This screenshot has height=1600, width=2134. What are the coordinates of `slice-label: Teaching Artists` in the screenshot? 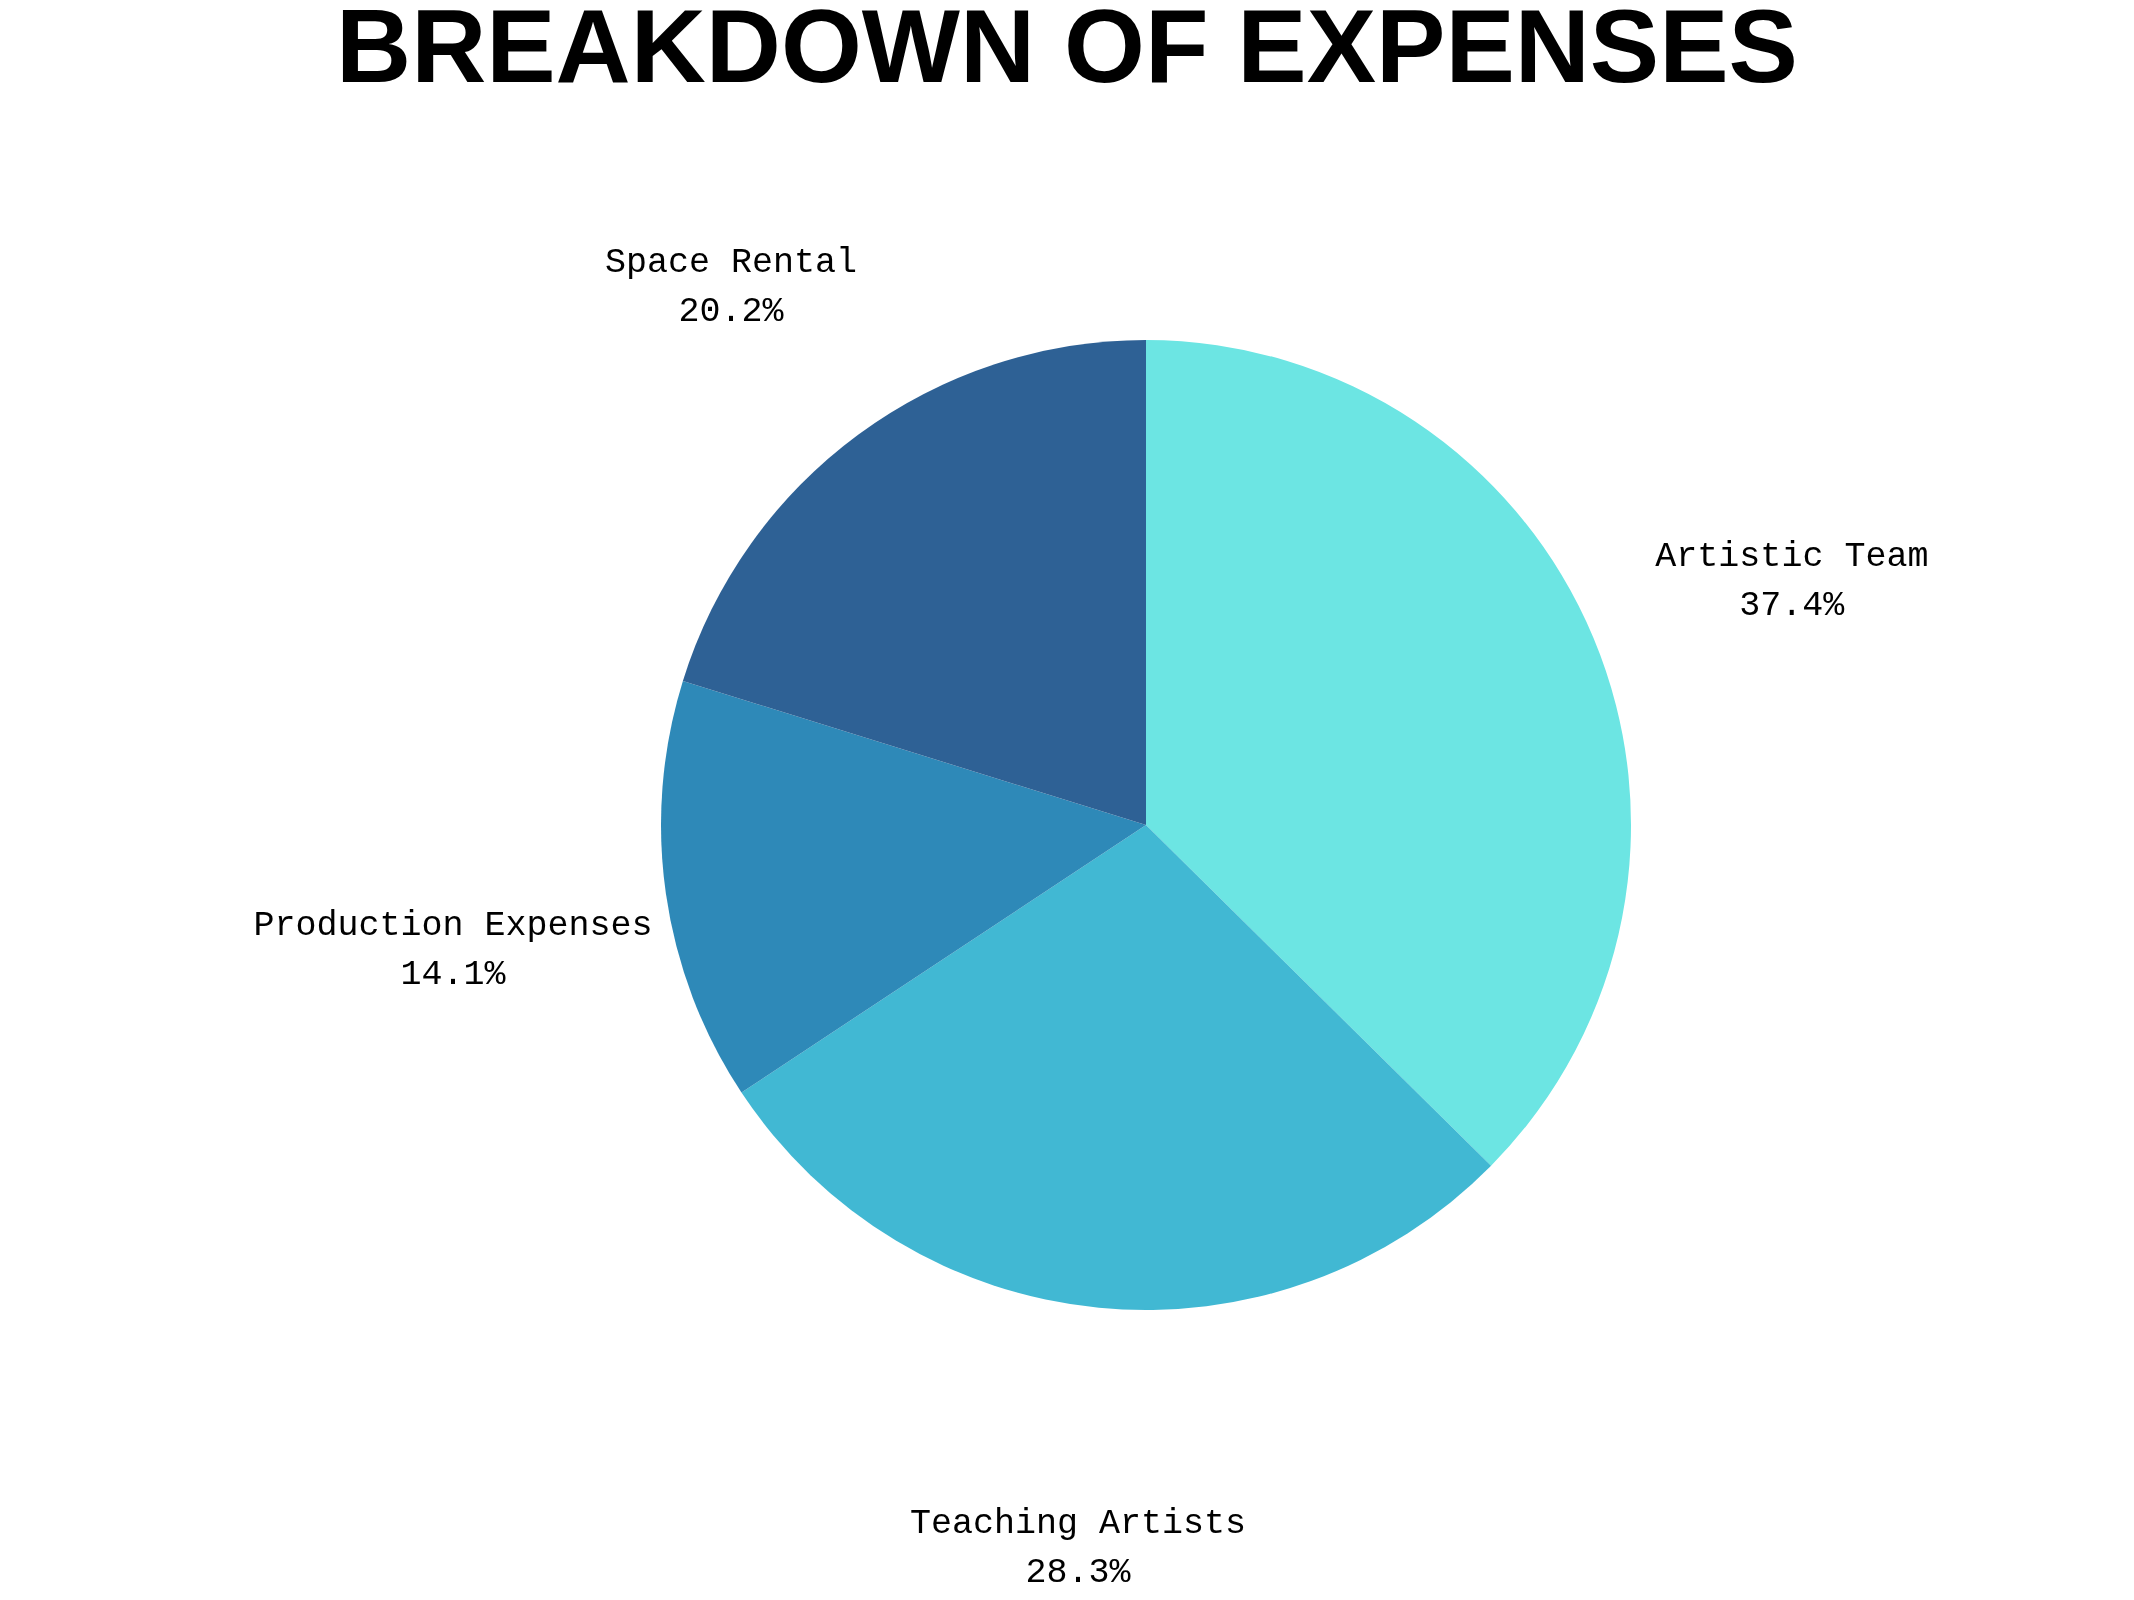 It's located at (1077, 1523).